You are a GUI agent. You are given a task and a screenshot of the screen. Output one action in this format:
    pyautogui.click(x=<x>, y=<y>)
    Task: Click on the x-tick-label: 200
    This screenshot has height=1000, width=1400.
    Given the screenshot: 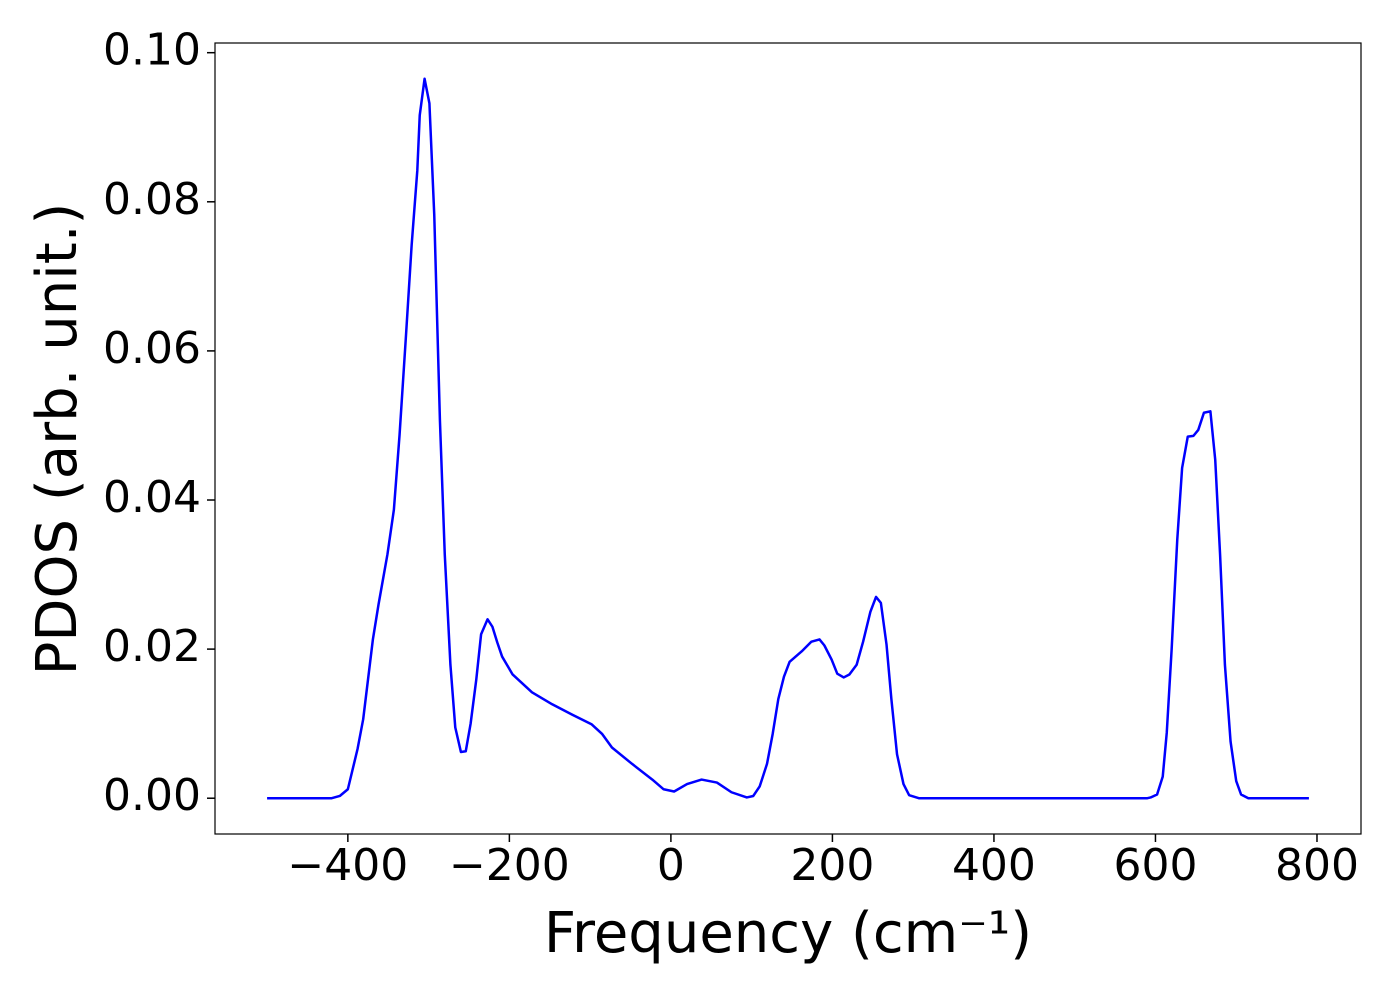 What is the action you would take?
    pyautogui.click(x=832, y=865)
    